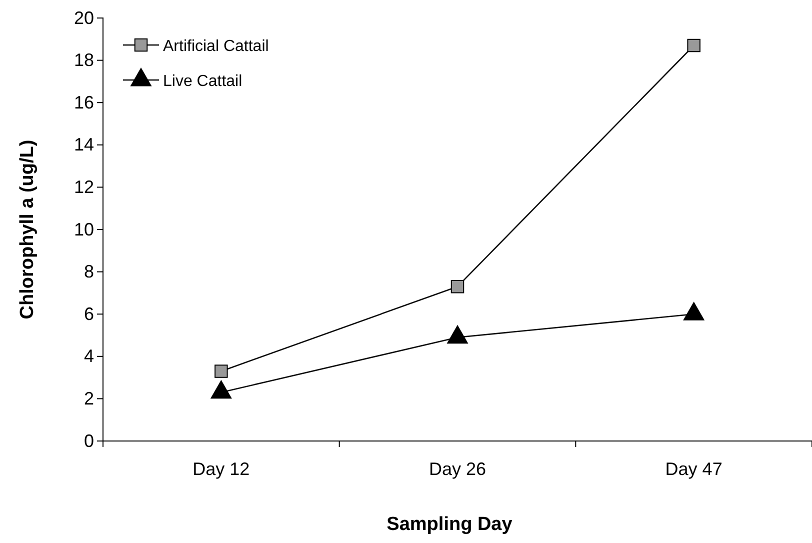  What do you see at coordinates (693, 469) in the screenshot?
I see `x-tick-label: Day 47` at bounding box center [693, 469].